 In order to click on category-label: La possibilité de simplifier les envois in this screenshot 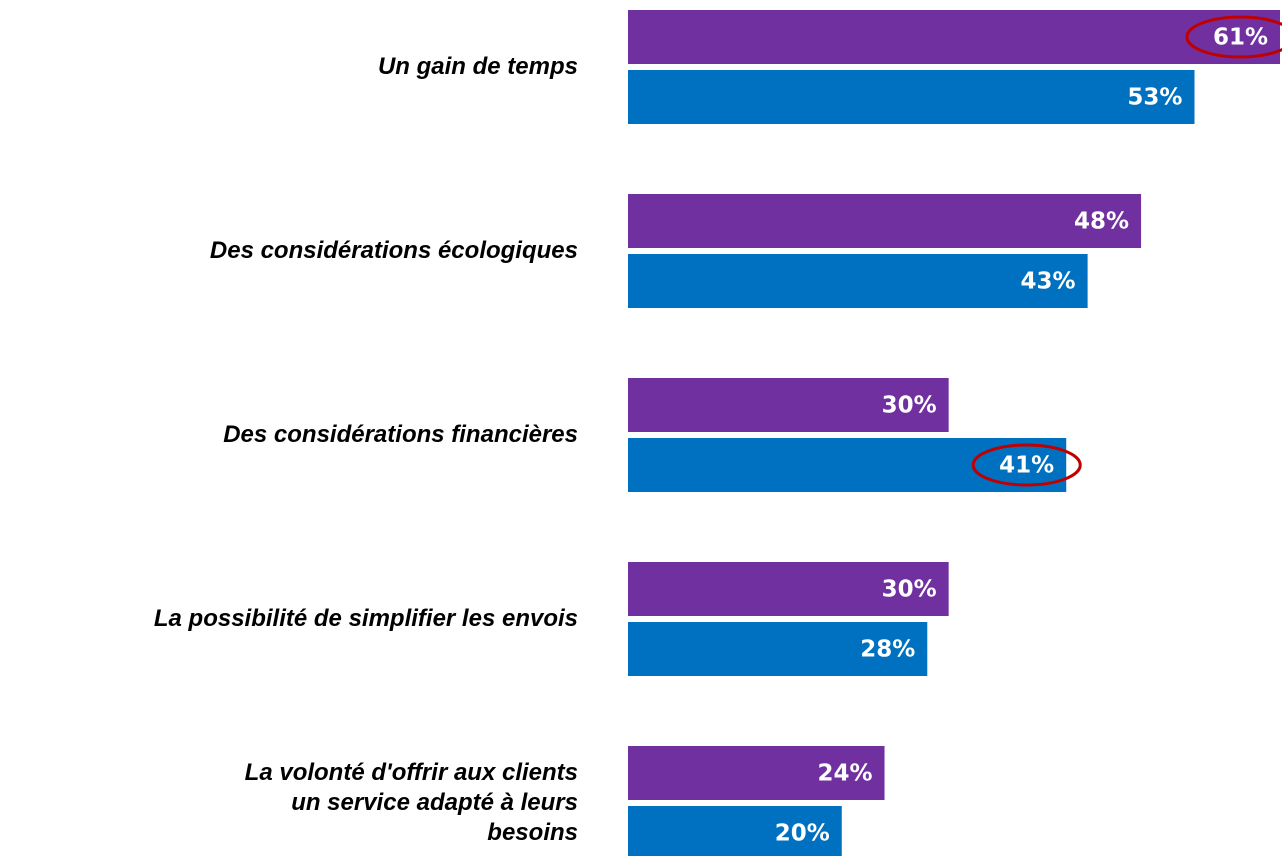, I will do `click(365, 618)`.